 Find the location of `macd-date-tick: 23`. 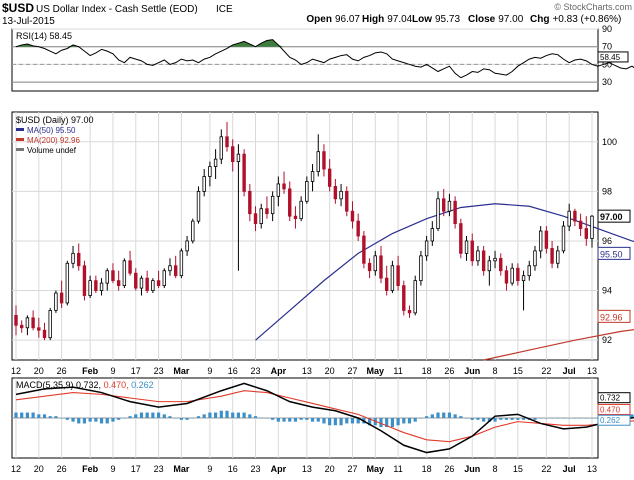

macd-date-tick: 23 is located at coordinates (159, 469).